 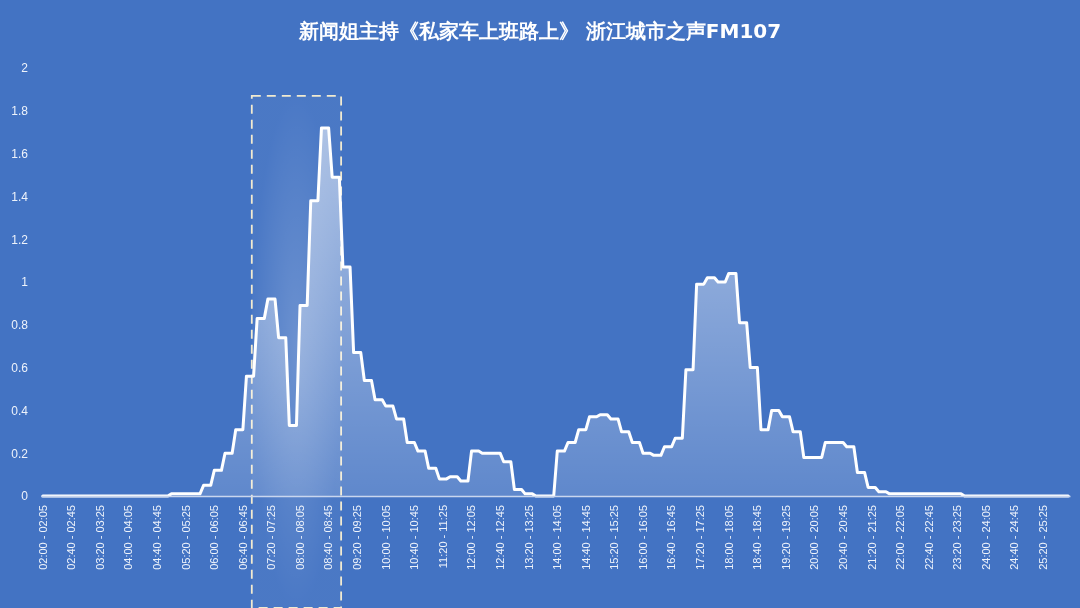 What do you see at coordinates (185, 537) in the screenshot?
I see `x-tick-label: 05:20 - 05:25` at bounding box center [185, 537].